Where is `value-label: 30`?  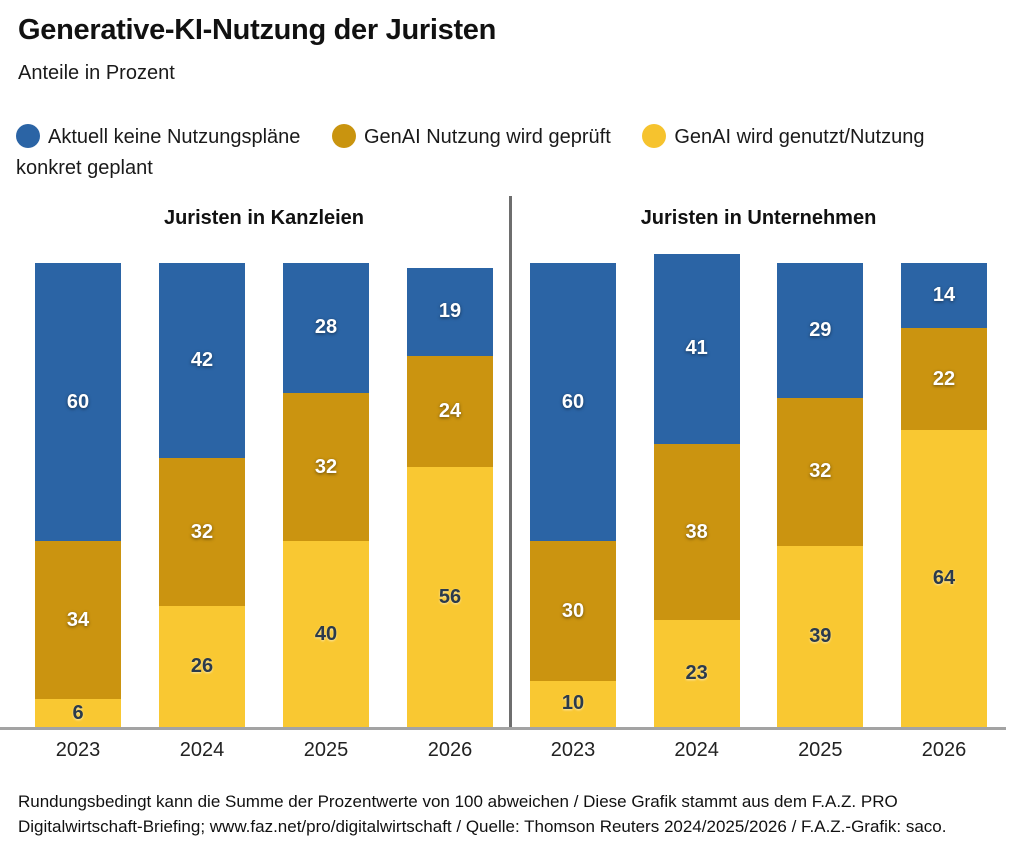
value-label: 30 is located at coordinates (573, 610).